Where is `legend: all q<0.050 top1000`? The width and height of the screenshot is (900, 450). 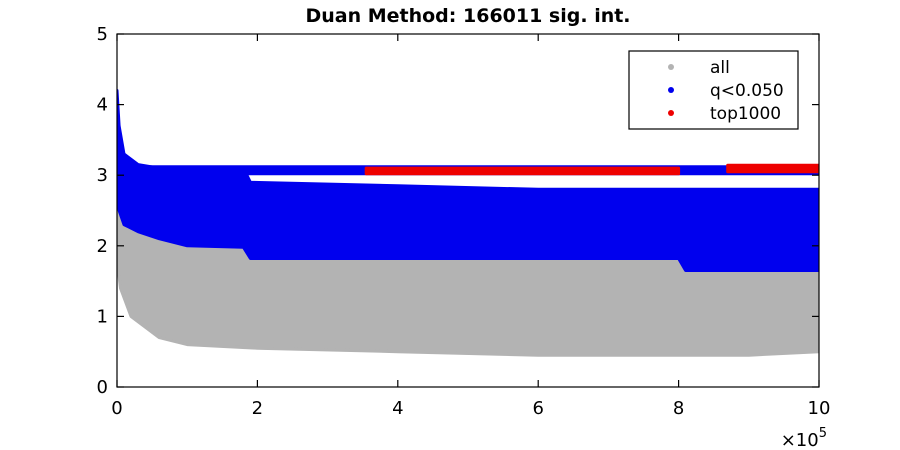 legend: all q<0.050 top1000 is located at coordinates (713, 90).